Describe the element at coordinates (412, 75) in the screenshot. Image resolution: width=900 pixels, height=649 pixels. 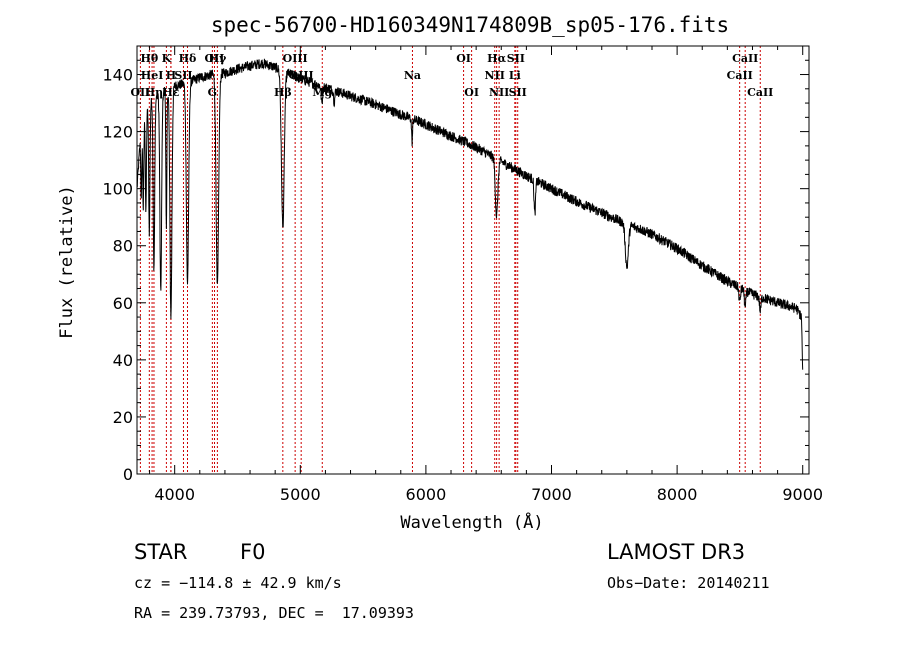
I see `spectral-line-label: Na` at that location.